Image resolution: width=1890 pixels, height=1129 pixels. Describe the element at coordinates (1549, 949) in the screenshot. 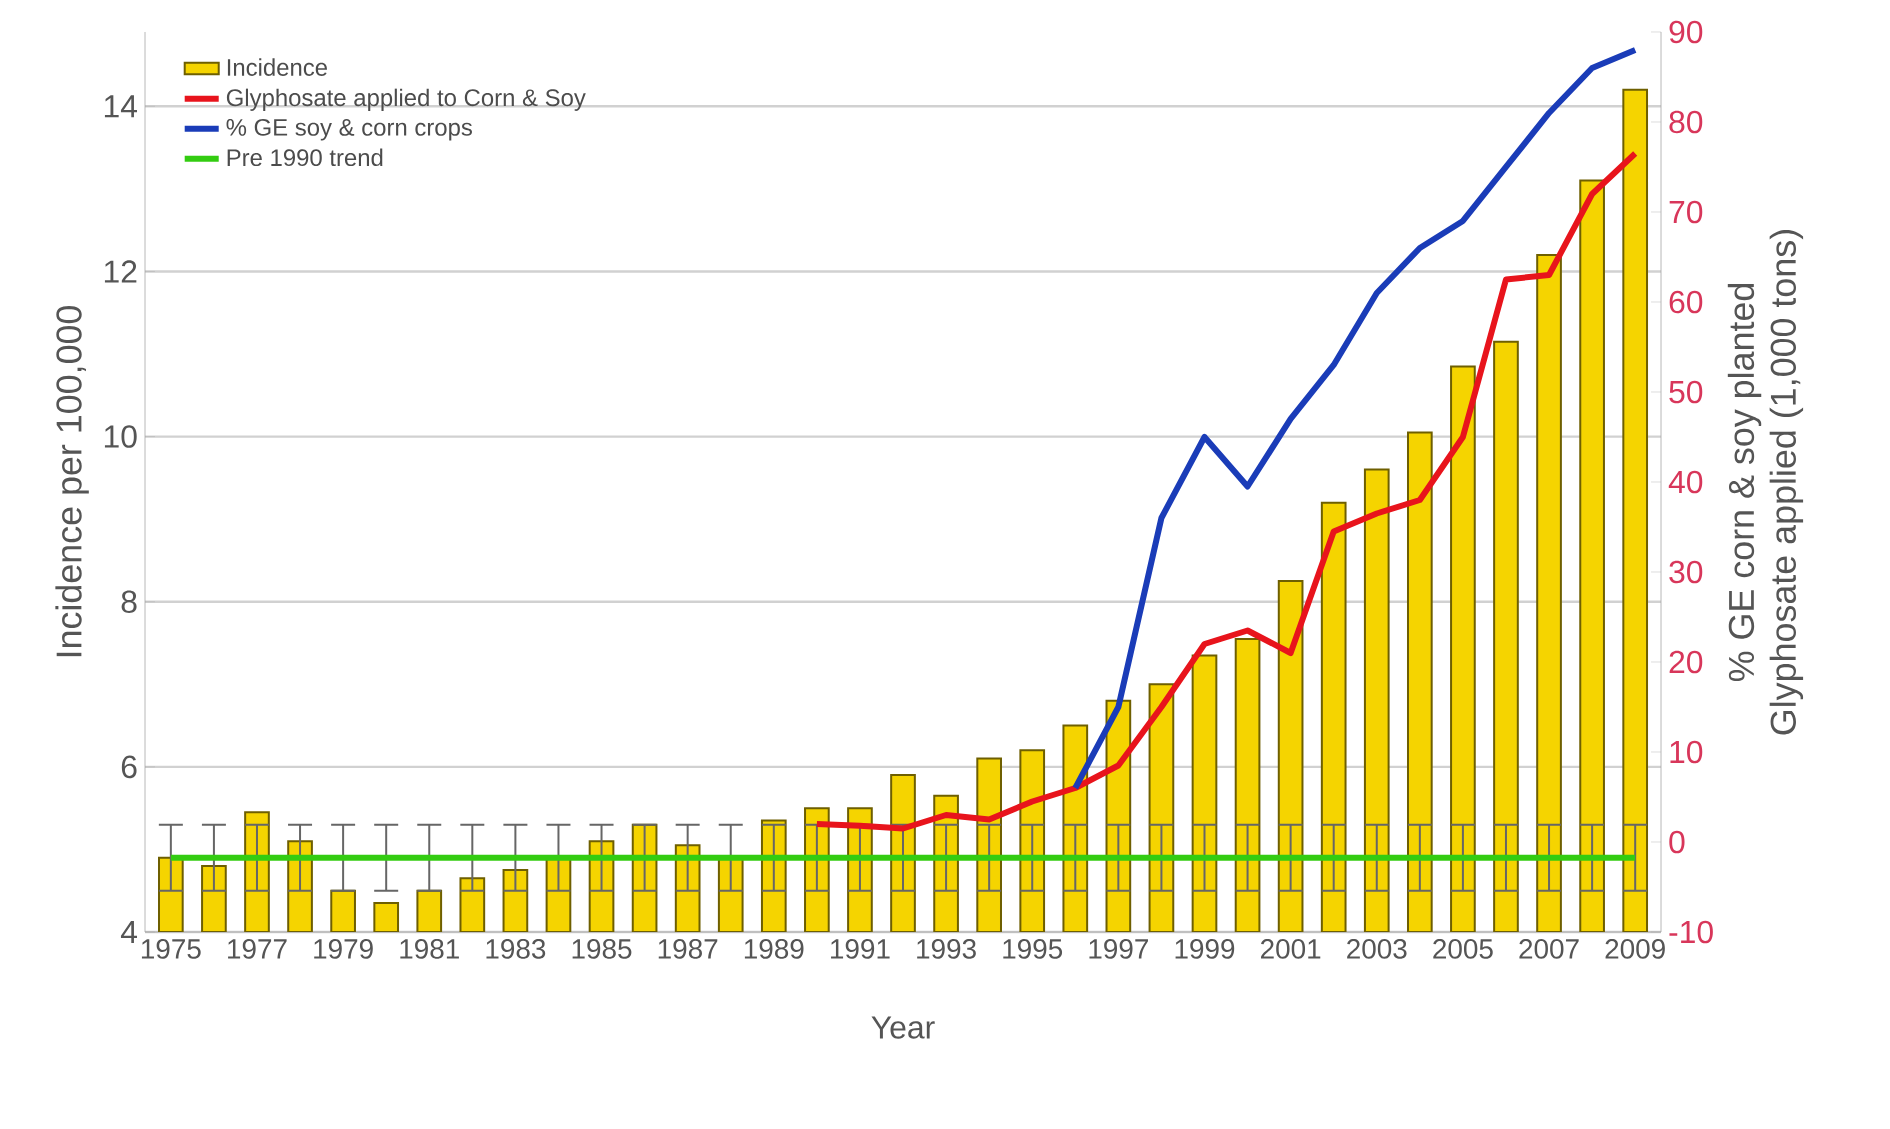

I see `x-tick-label: 2007` at that location.